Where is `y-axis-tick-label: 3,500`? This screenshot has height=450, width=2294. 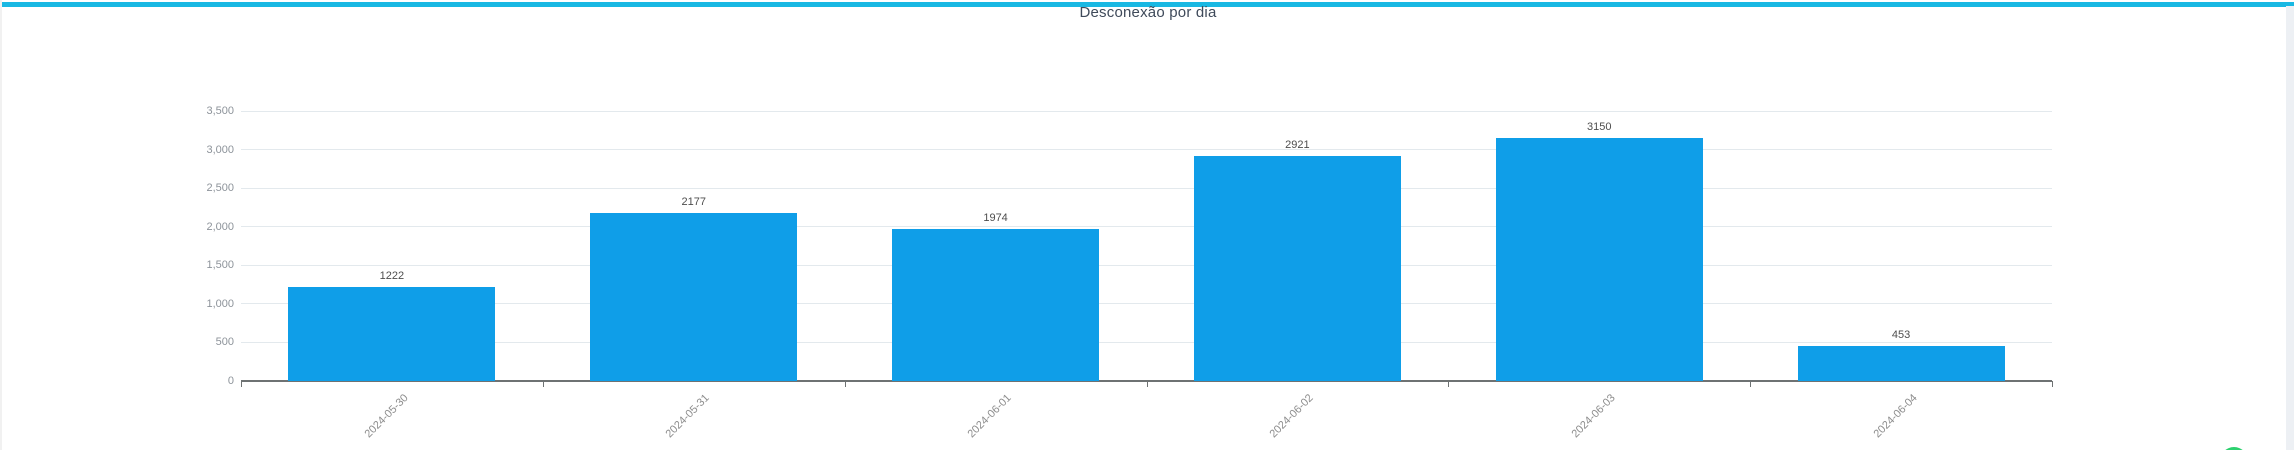 y-axis-tick-label: 3,500 is located at coordinates (220, 111).